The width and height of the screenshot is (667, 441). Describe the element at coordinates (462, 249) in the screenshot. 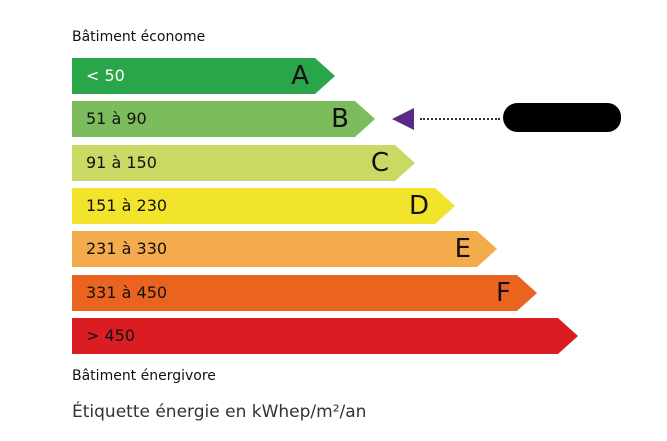

I see `class-letter: E` at that location.